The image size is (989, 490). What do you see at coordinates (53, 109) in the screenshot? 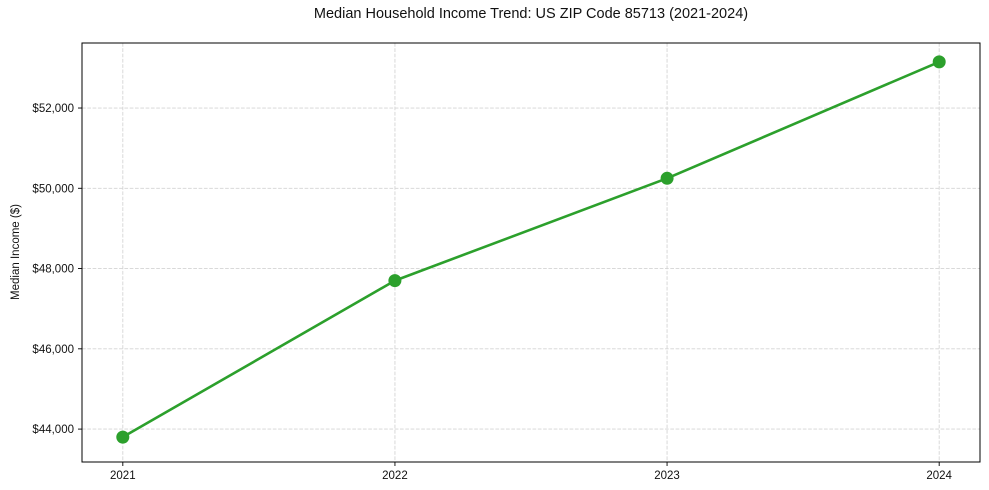
I see `y-tick-label: $52,000` at bounding box center [53, 109].